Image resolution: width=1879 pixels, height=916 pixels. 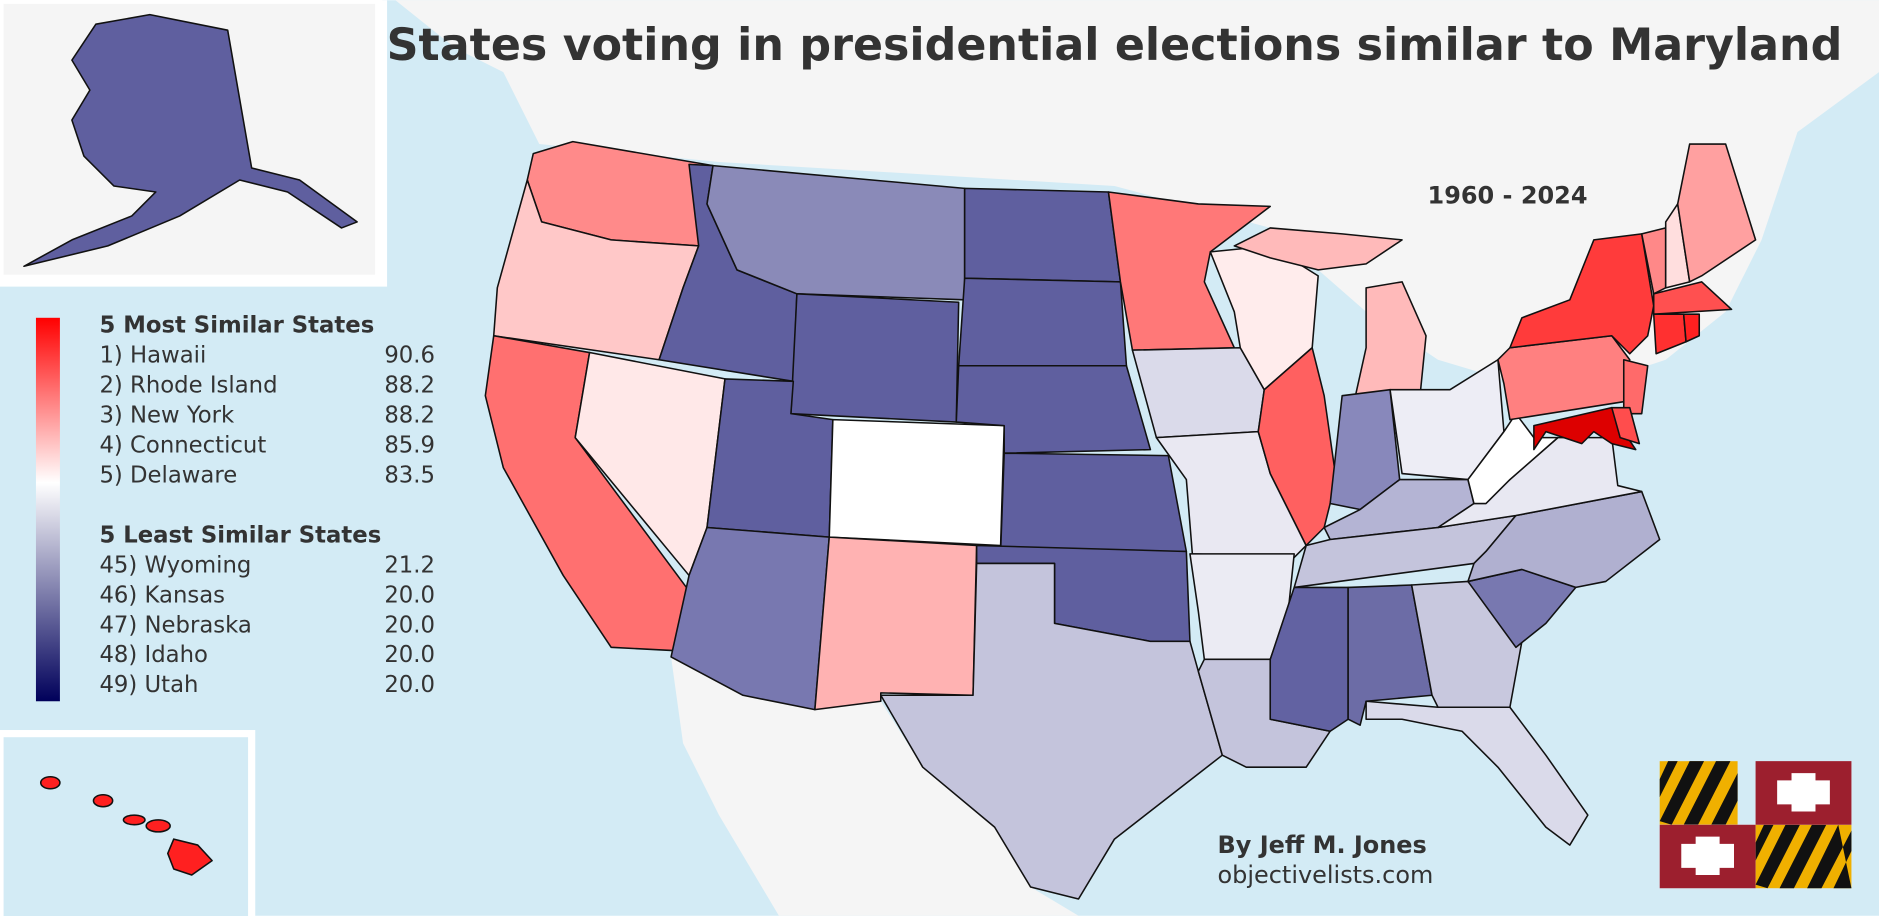 I want to click on legend-label: 4) Connecticut, so click(x=182, y=446).